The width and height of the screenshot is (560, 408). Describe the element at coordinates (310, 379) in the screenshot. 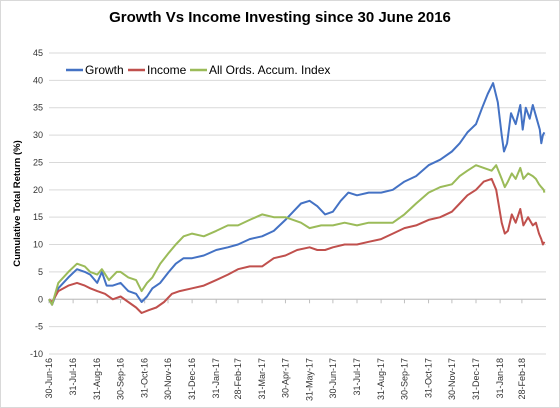

I see `x-tick-label: 31-May-17` at that location.